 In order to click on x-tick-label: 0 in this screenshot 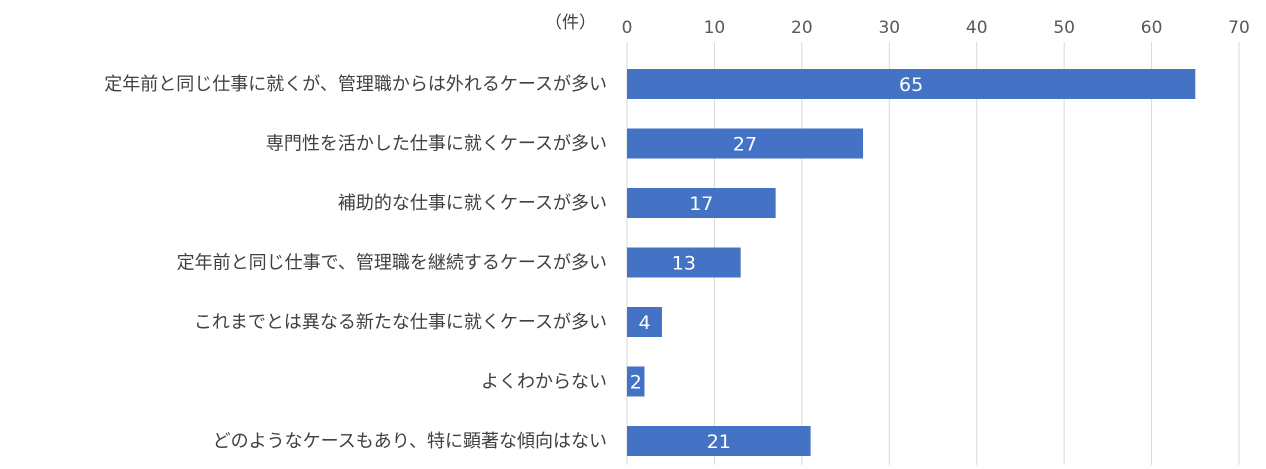, I will do `click(627, 28)`.